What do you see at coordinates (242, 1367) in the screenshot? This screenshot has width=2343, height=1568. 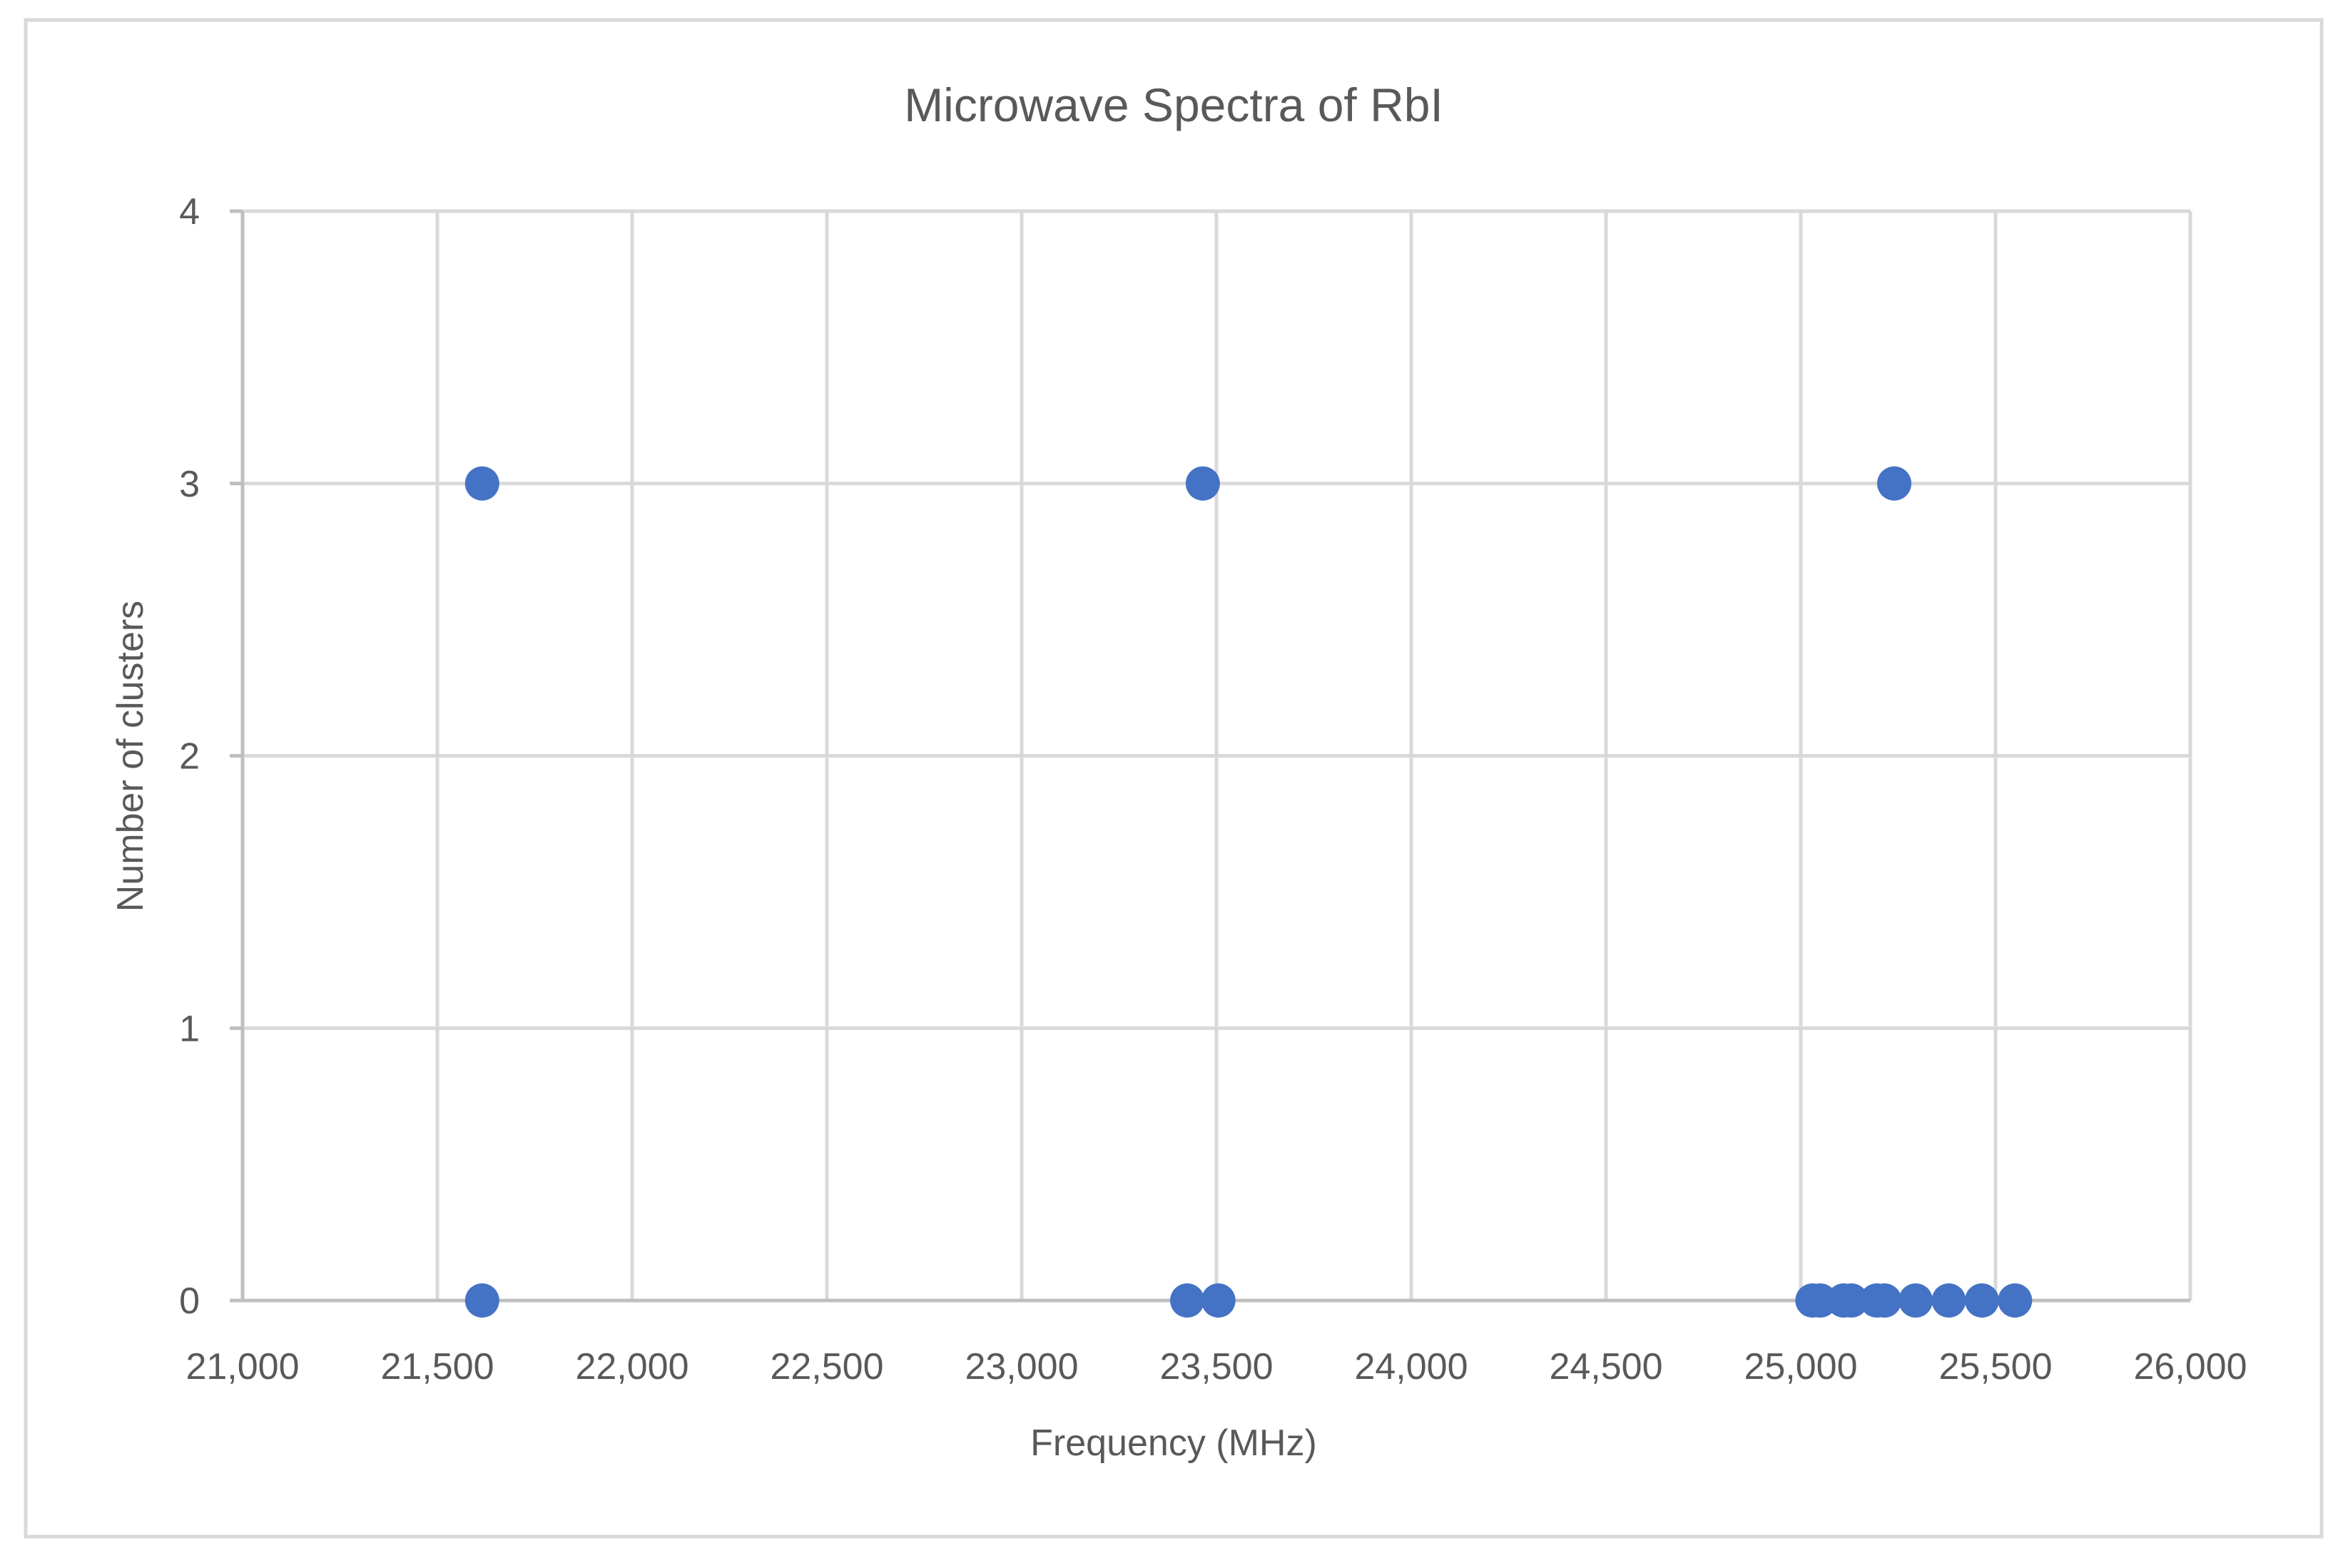 I see `x-tick-label: 21,000` at bounding box center [242, 1367].